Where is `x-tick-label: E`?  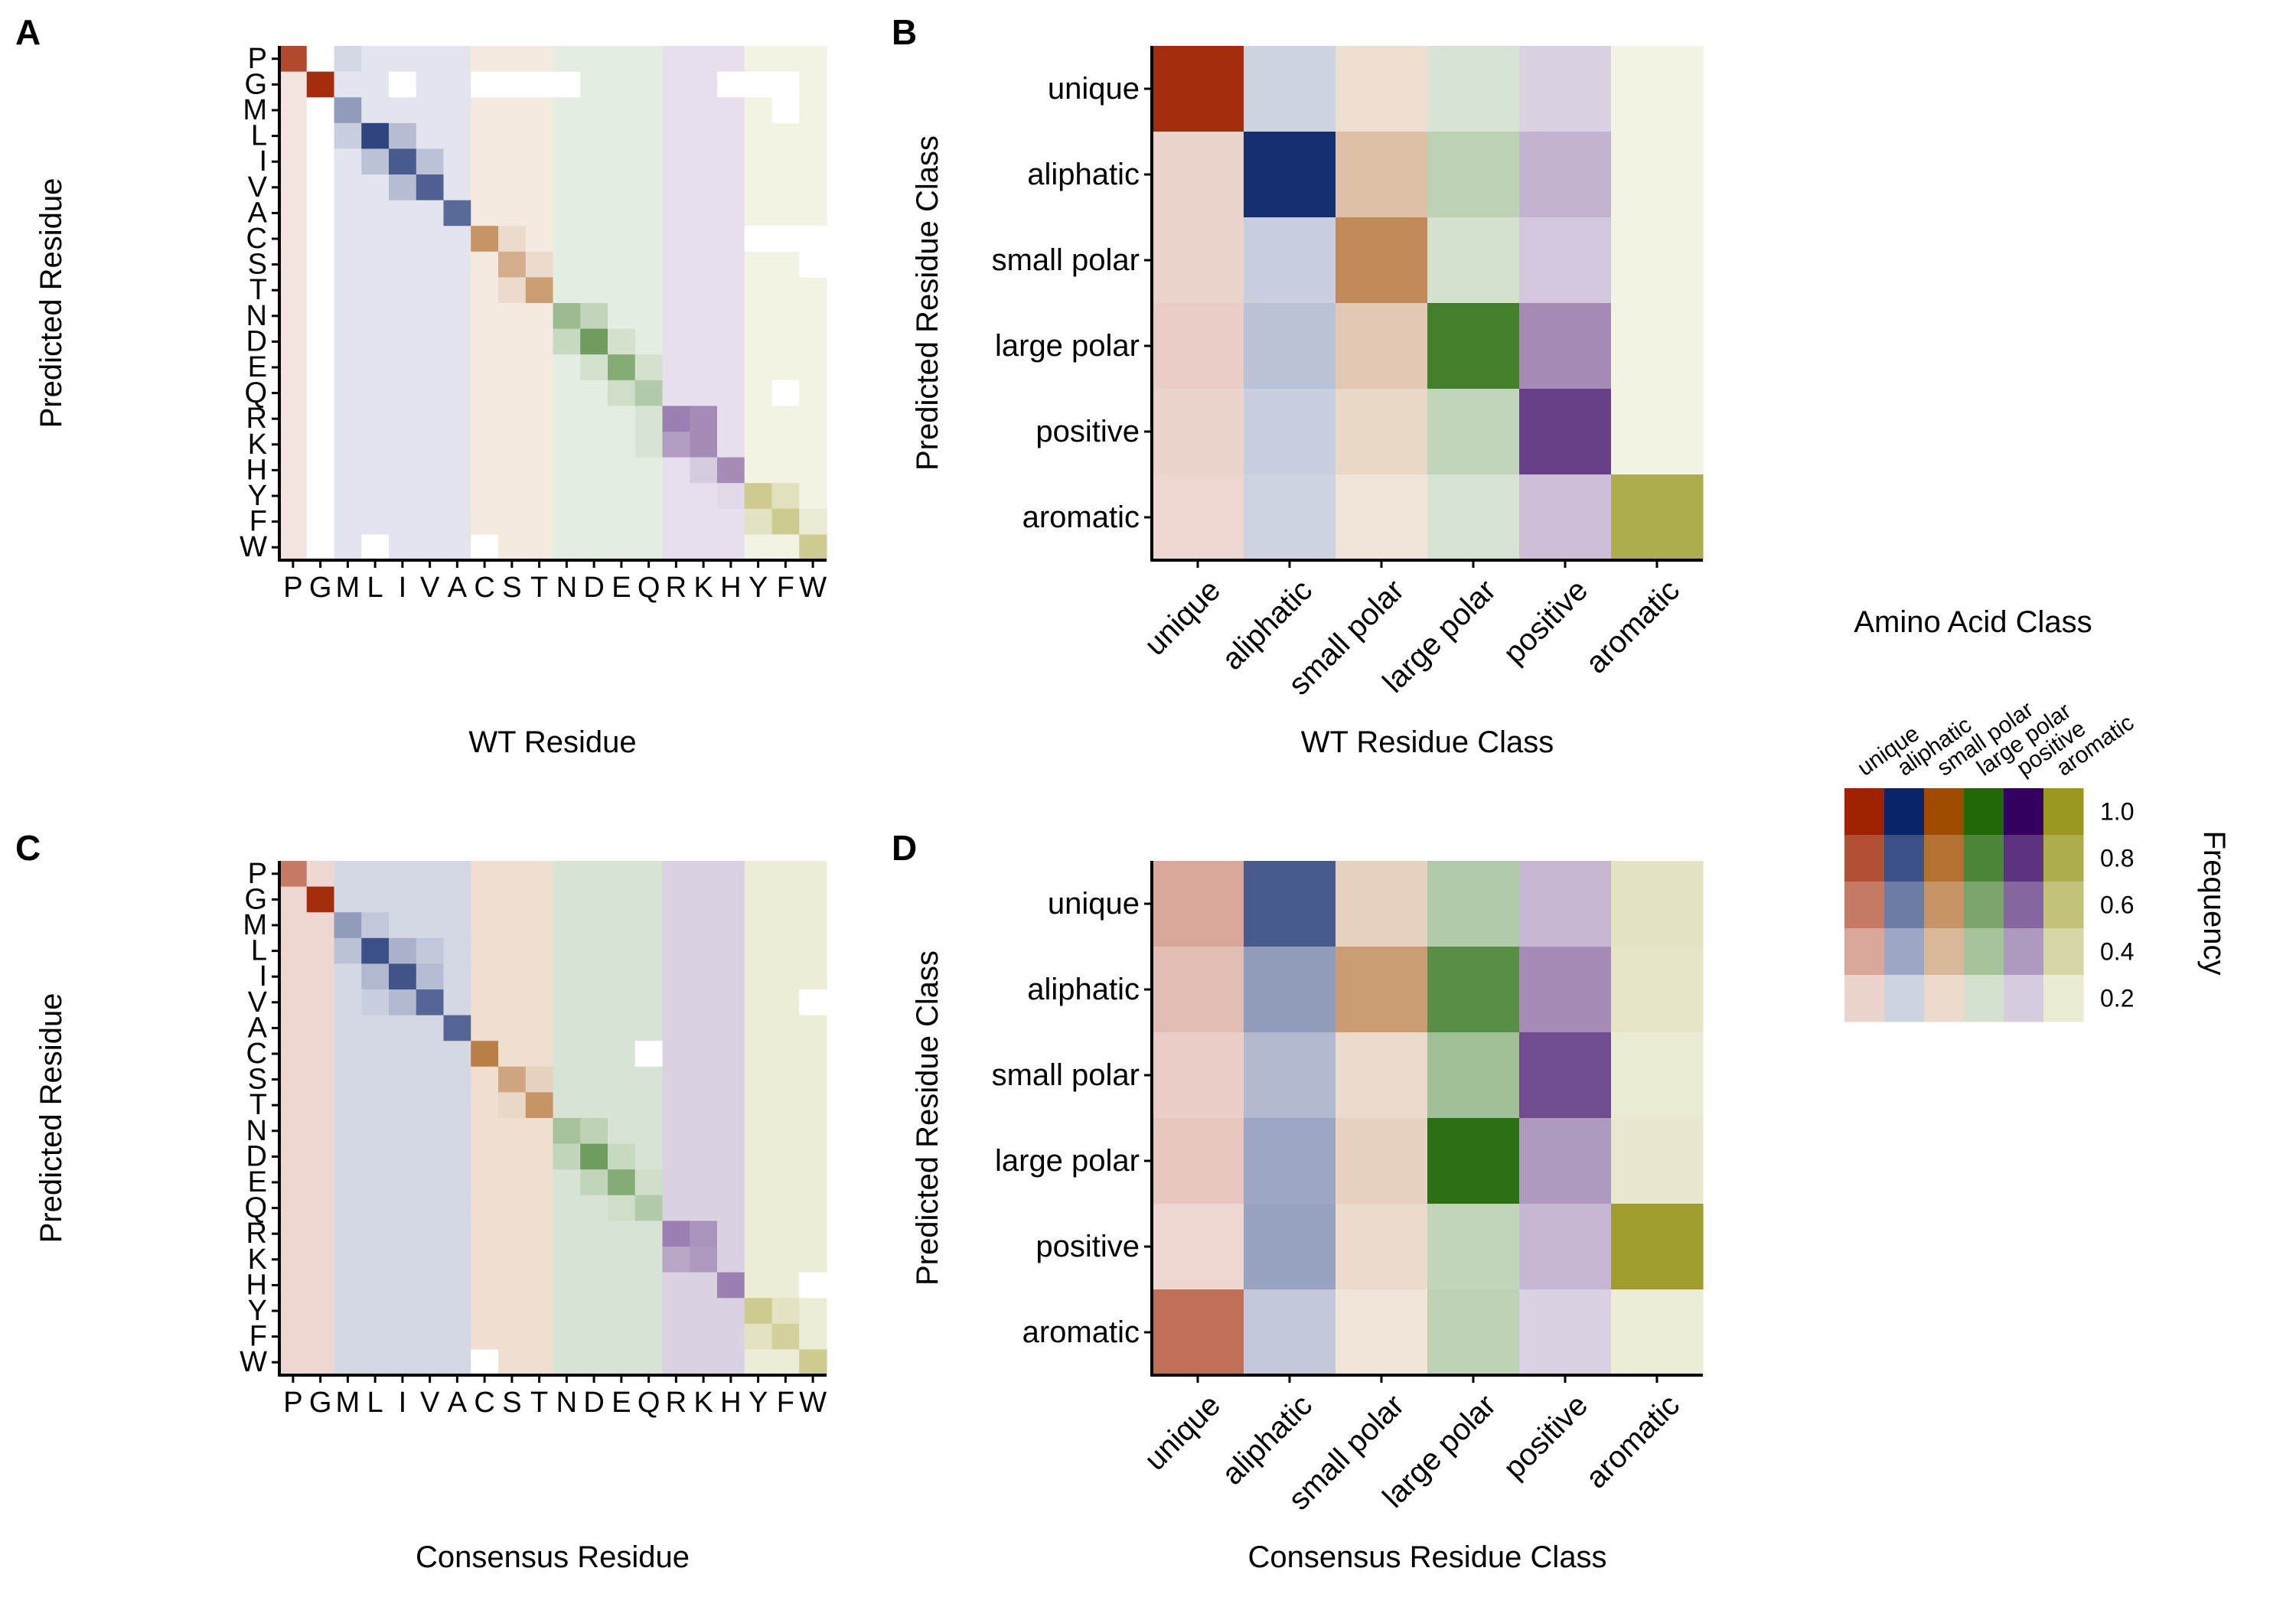
x-tick-label: E is located at coordinates (621, 1403).